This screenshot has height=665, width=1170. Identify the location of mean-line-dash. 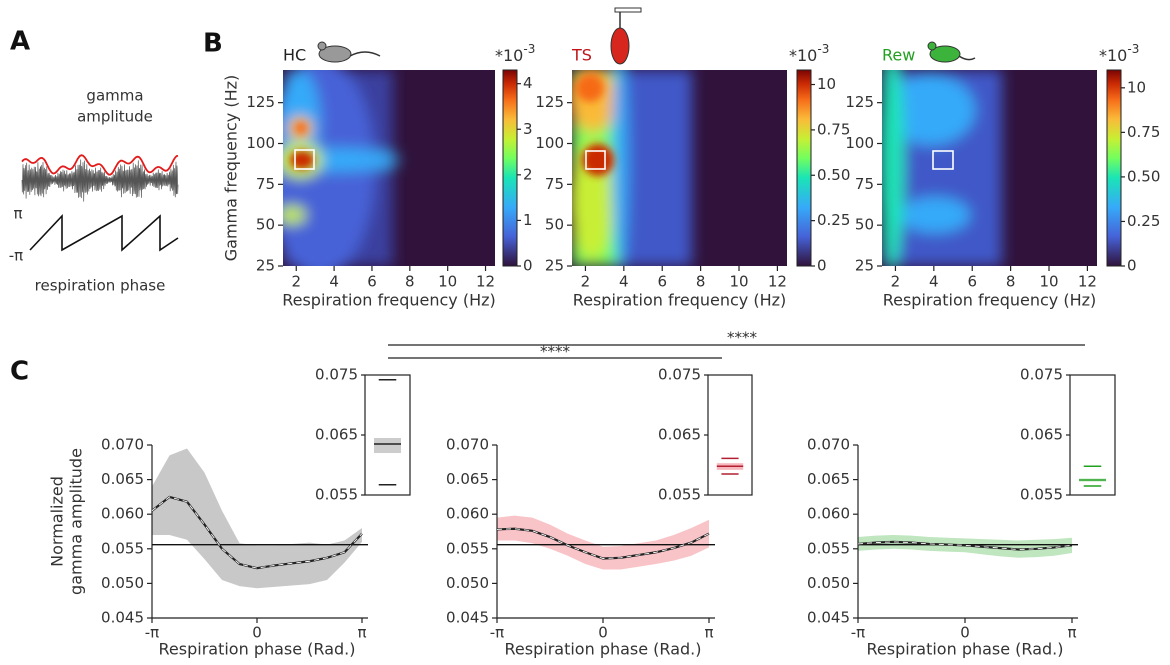
(603, 543).